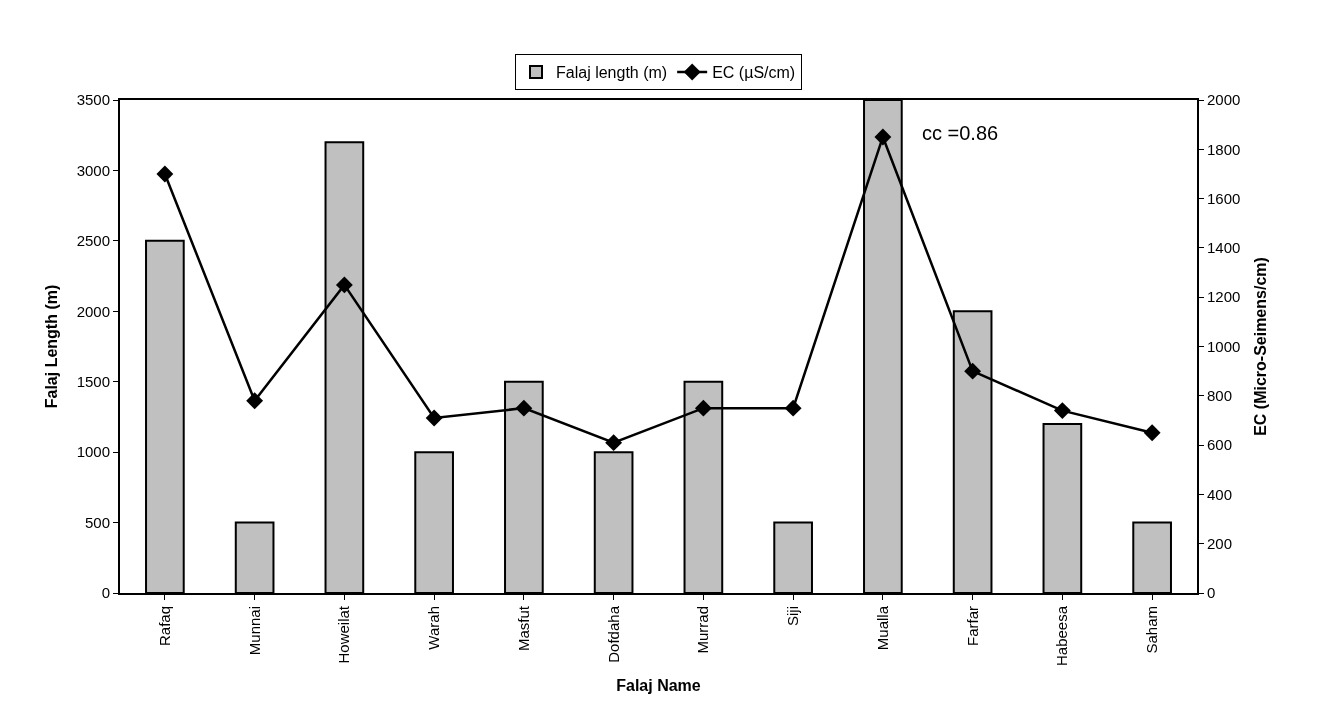  Describe the element at coordinates (52, 346) in the screenshot. I see `y-axis-title: Falaj Length (m)` at that location.